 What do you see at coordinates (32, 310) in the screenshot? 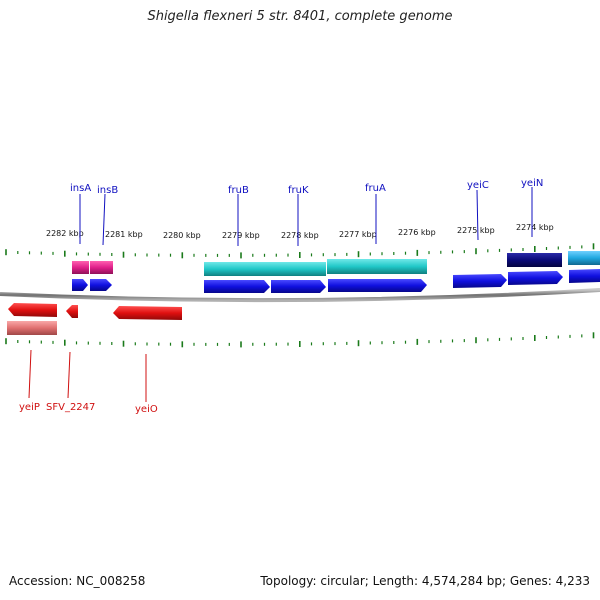
I see `cds-yeiP` at bounding box center [32, 310].